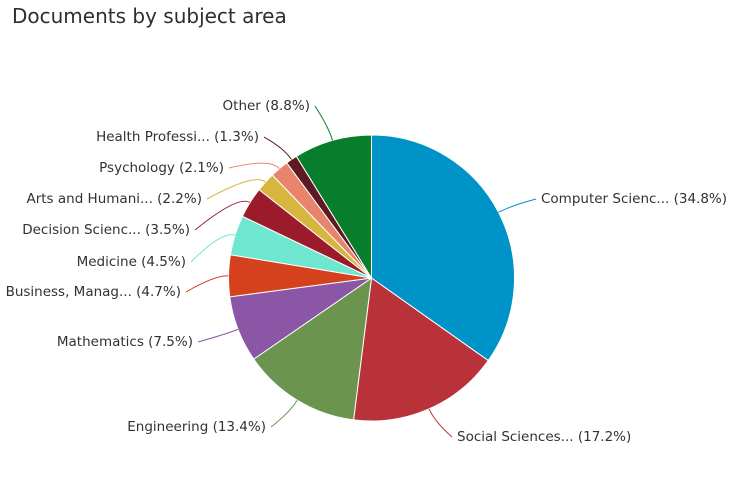  Describe the element at coordinates (634, 199) in the screenshot. I see `label-computer-scienc: Computer Scienc... (34.8%)` at that location.